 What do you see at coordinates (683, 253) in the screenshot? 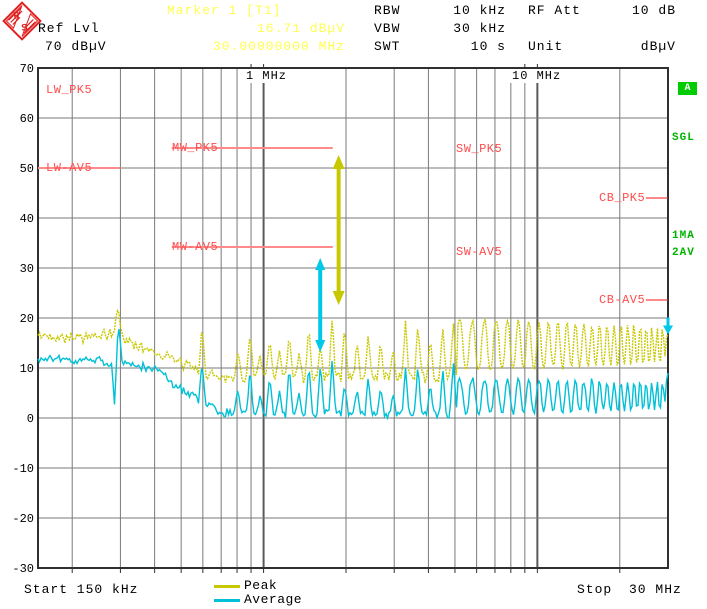
I see `trace2-mode-indicator: 2AV` at bounding box center [683, 253].